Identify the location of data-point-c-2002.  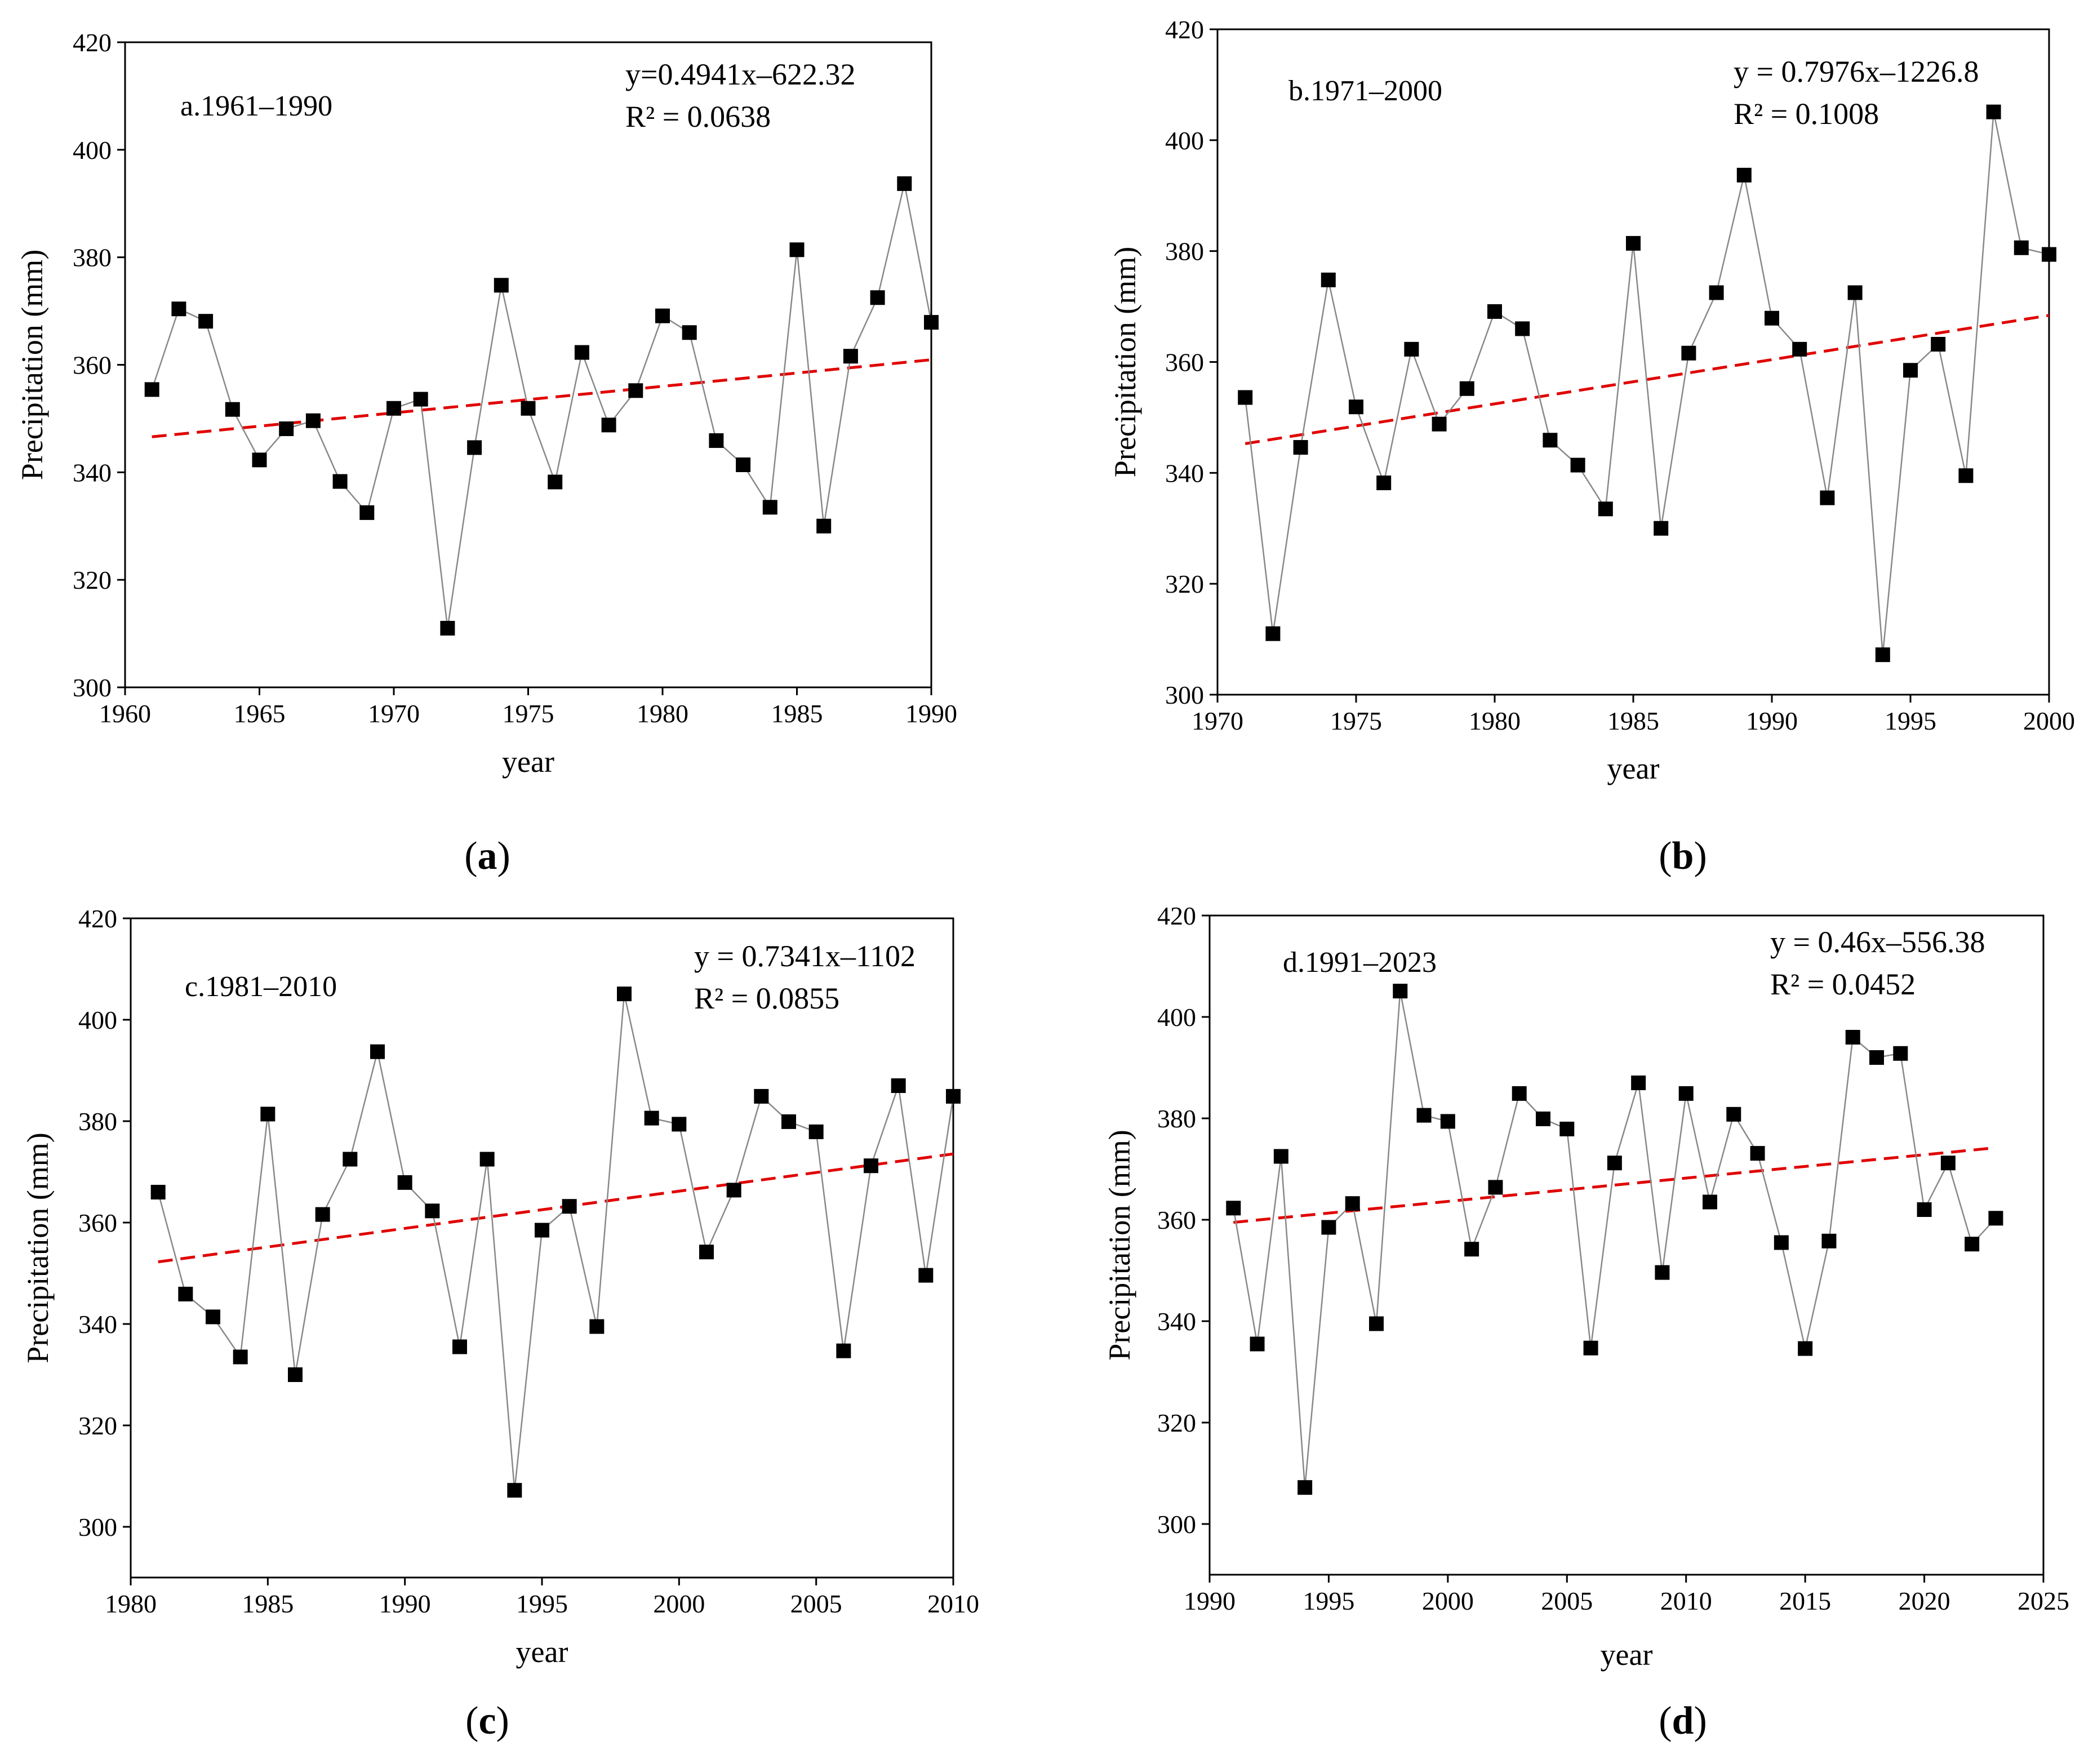
(733, 1190).